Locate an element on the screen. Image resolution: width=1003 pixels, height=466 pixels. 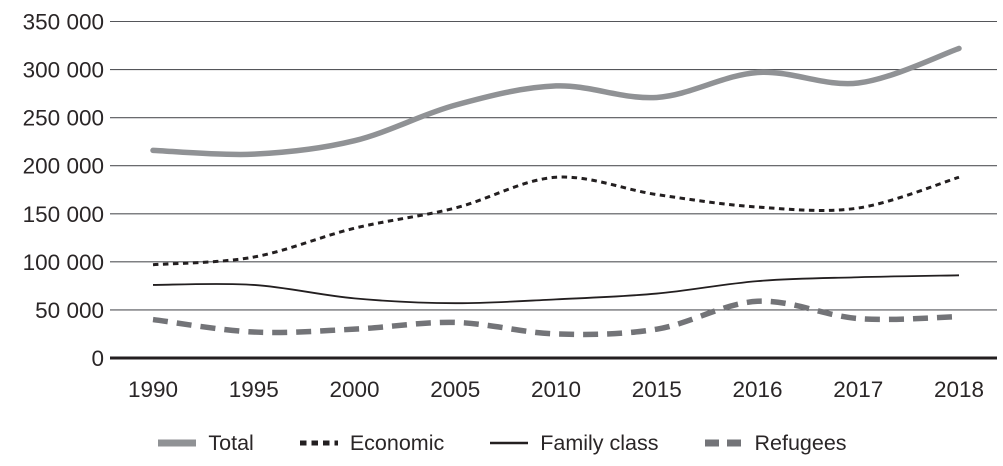
legend-label: Family class is located at coordinates (599, 442).